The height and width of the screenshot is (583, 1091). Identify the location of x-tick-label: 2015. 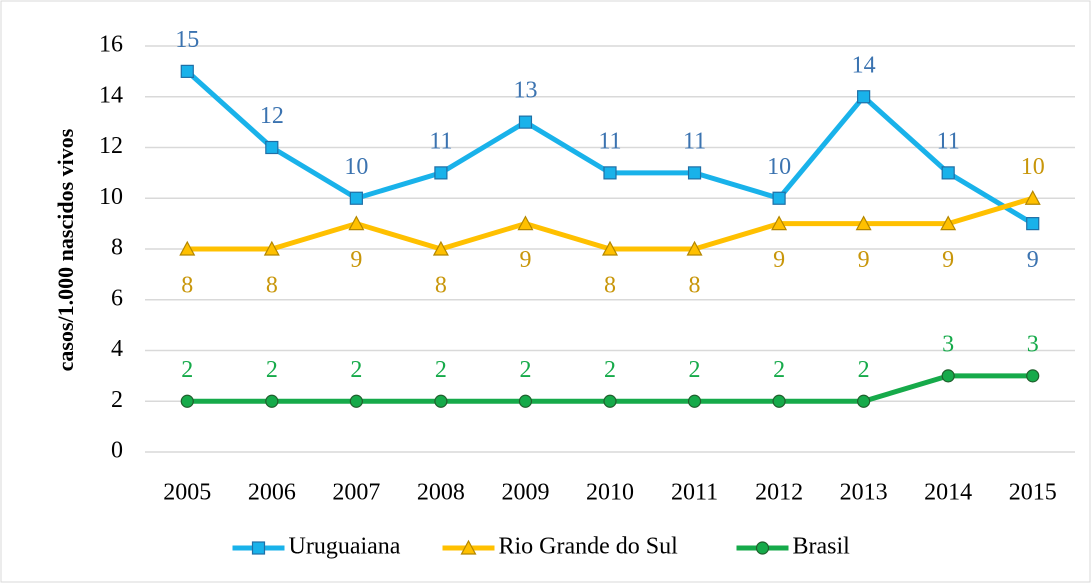
(1033, 493).